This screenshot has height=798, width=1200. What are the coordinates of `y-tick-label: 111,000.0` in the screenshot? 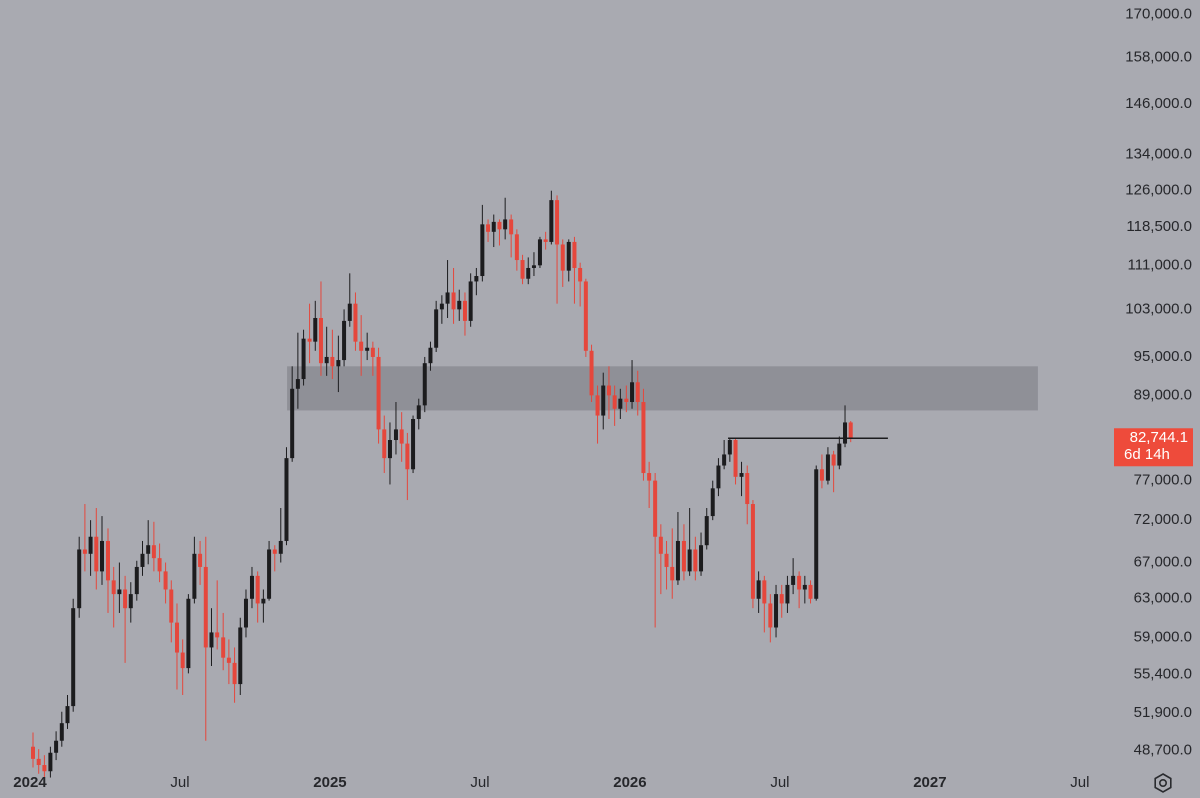 It's located at (1159, 264).